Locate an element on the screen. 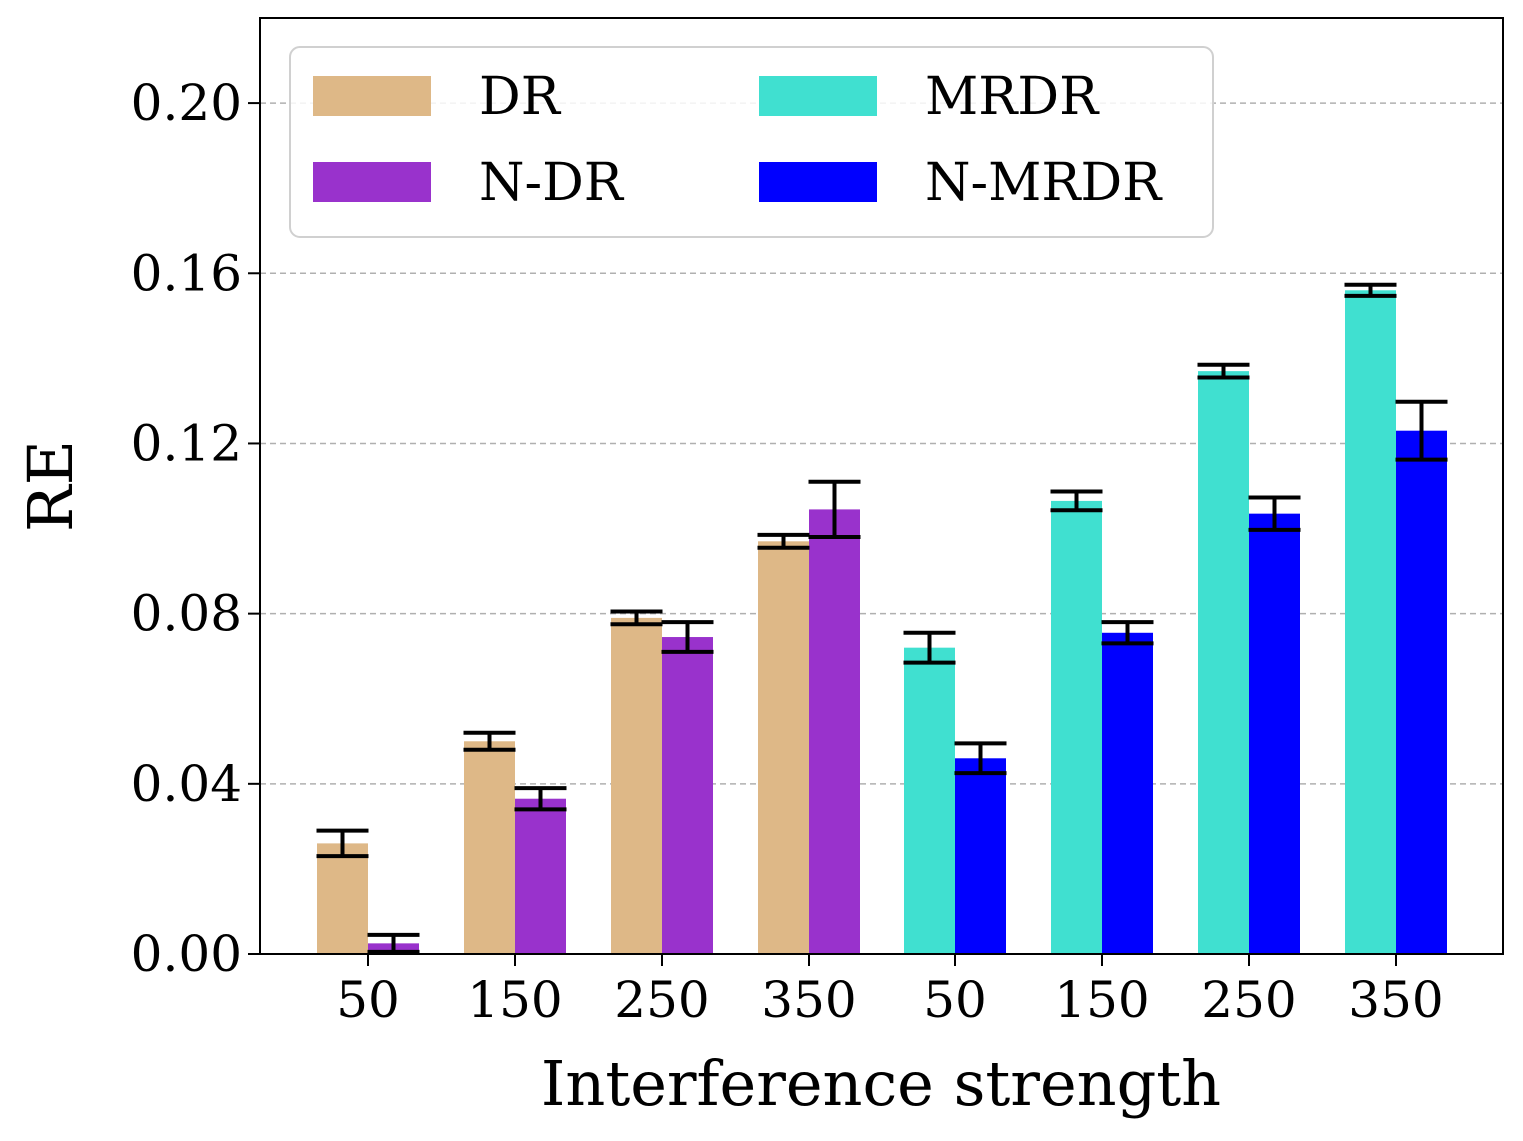 This screenshot has height=1141, width=1523. x-tick-label-5: 150 is located at coordinates (1101, 1000).